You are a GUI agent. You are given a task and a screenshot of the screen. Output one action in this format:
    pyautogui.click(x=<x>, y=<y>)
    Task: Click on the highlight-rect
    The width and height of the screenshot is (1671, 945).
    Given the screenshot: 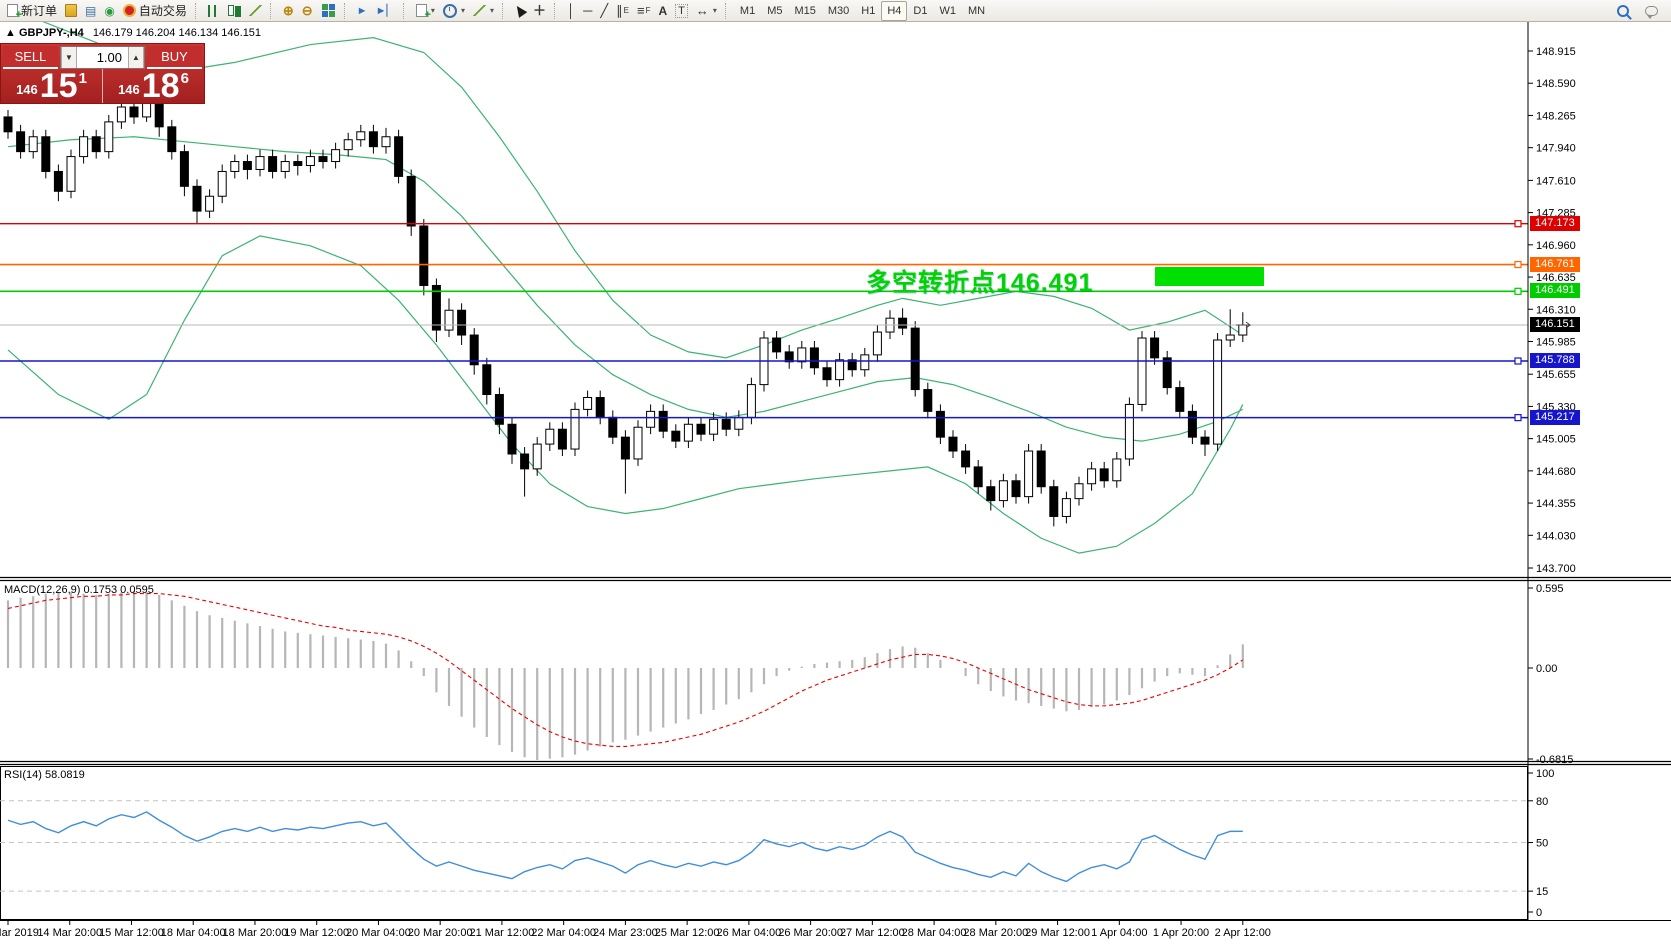 What is the action you would take?
    pyautogui.click(x=1209, y=276)
    